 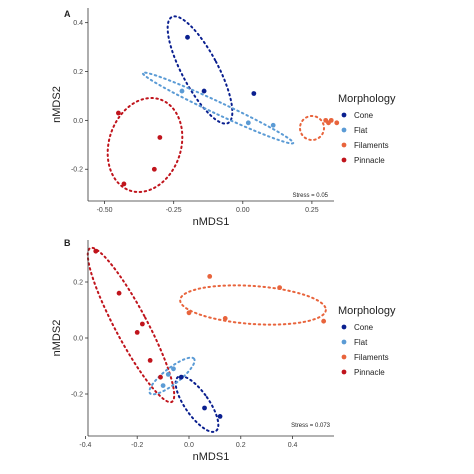 I want to click on x-tick-label: 0.25, so click(x=312, y=210).